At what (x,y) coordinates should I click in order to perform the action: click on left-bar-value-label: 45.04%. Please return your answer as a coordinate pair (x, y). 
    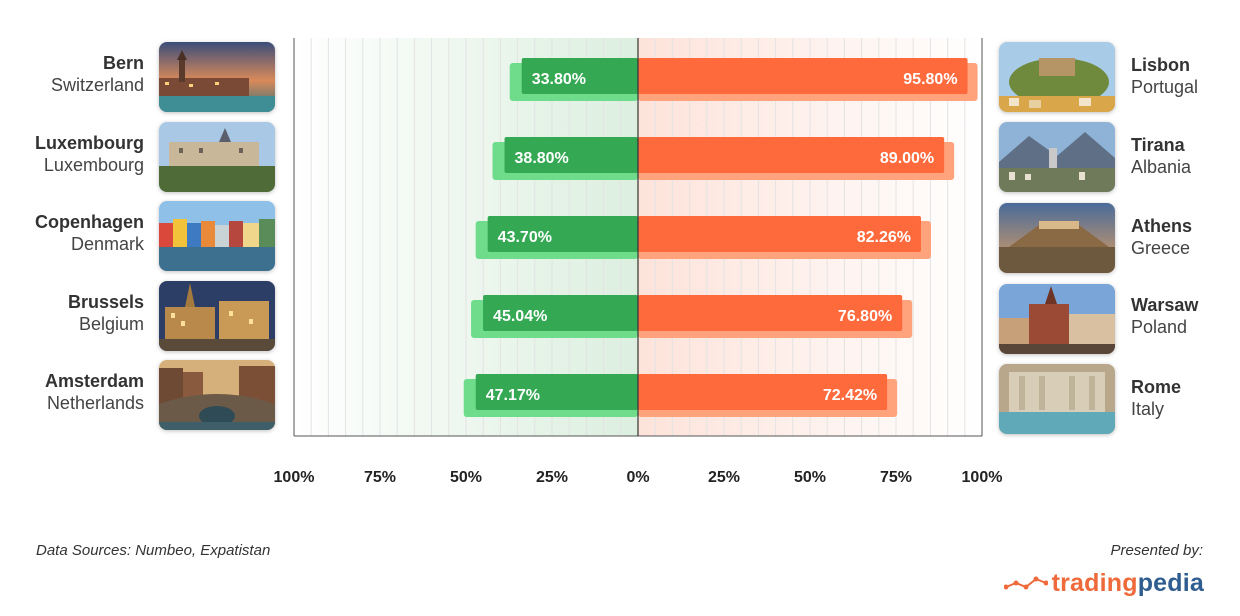
    Looking at the image, I should click on (520, 316).